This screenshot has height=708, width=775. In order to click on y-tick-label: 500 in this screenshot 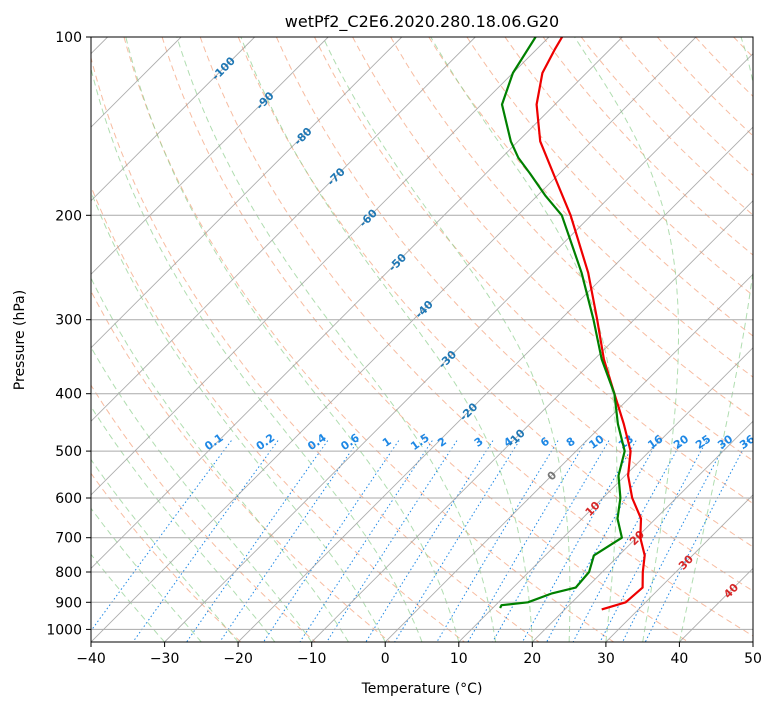, I will do `click(68, 452)`.